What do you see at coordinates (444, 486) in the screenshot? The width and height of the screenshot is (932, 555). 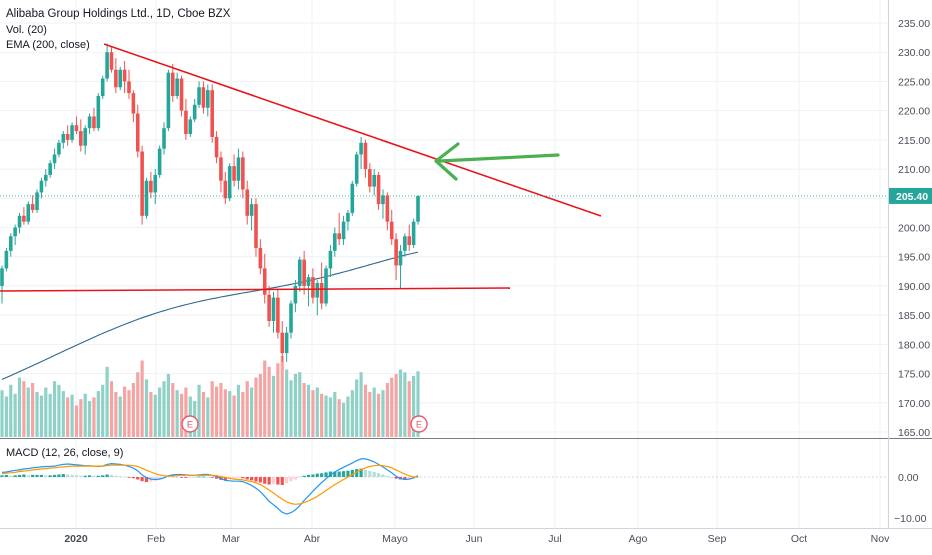 I see `macd-pane` at bounding box center [444, 486].